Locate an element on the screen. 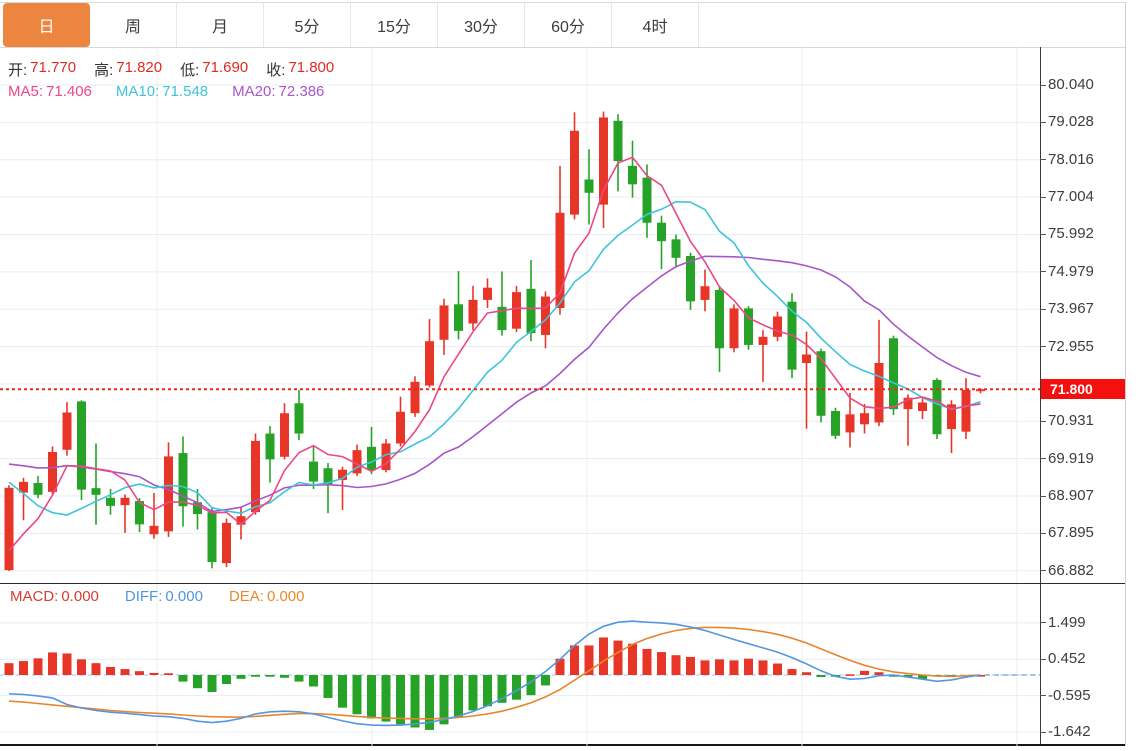  price-axis-label-73.967-tick is located at coordinates (1043, 309).